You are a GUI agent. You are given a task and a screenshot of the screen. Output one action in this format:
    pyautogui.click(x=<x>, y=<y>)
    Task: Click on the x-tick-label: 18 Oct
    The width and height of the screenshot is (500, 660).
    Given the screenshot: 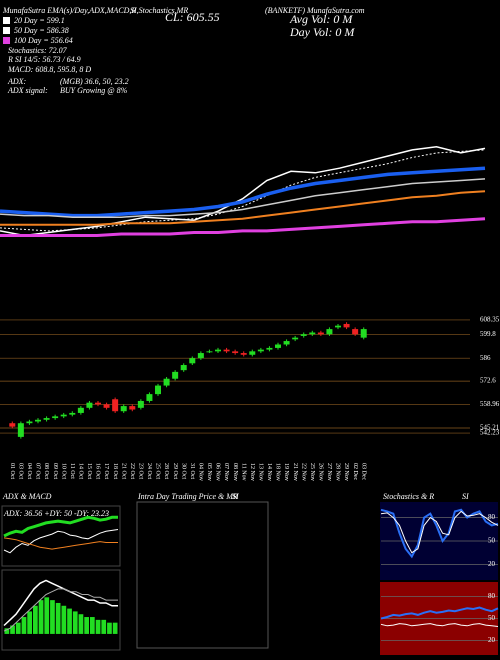 What is the action you would take?
    pyautogui.click(x=115, y=471)
    